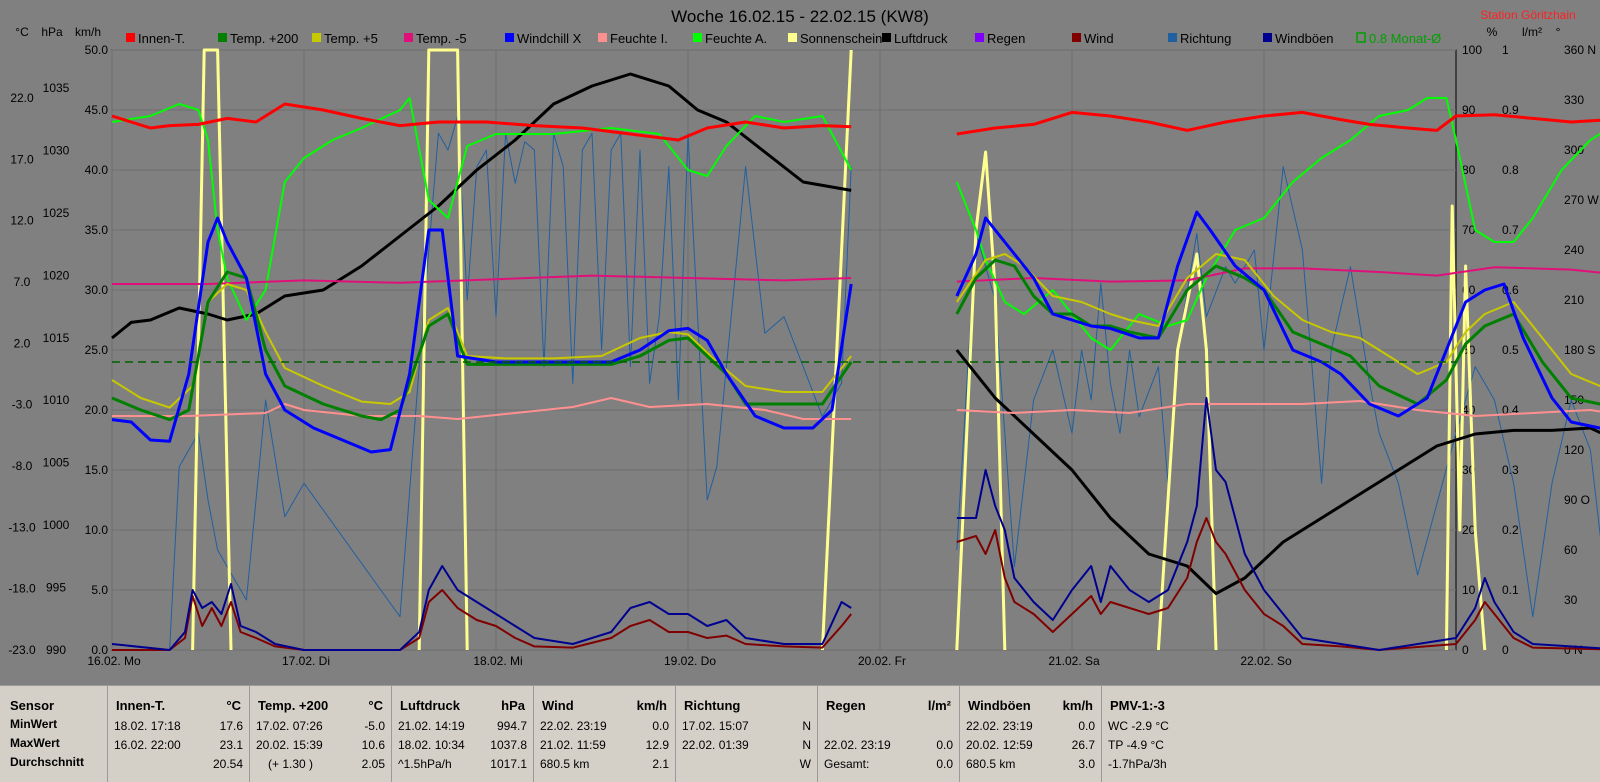 This screenshot has width=1600, height=782. What do you see at coordinates (651, 705) in the screenshot?
I see `stats-unit-wind: km/h` at bounding box center [651, 705].